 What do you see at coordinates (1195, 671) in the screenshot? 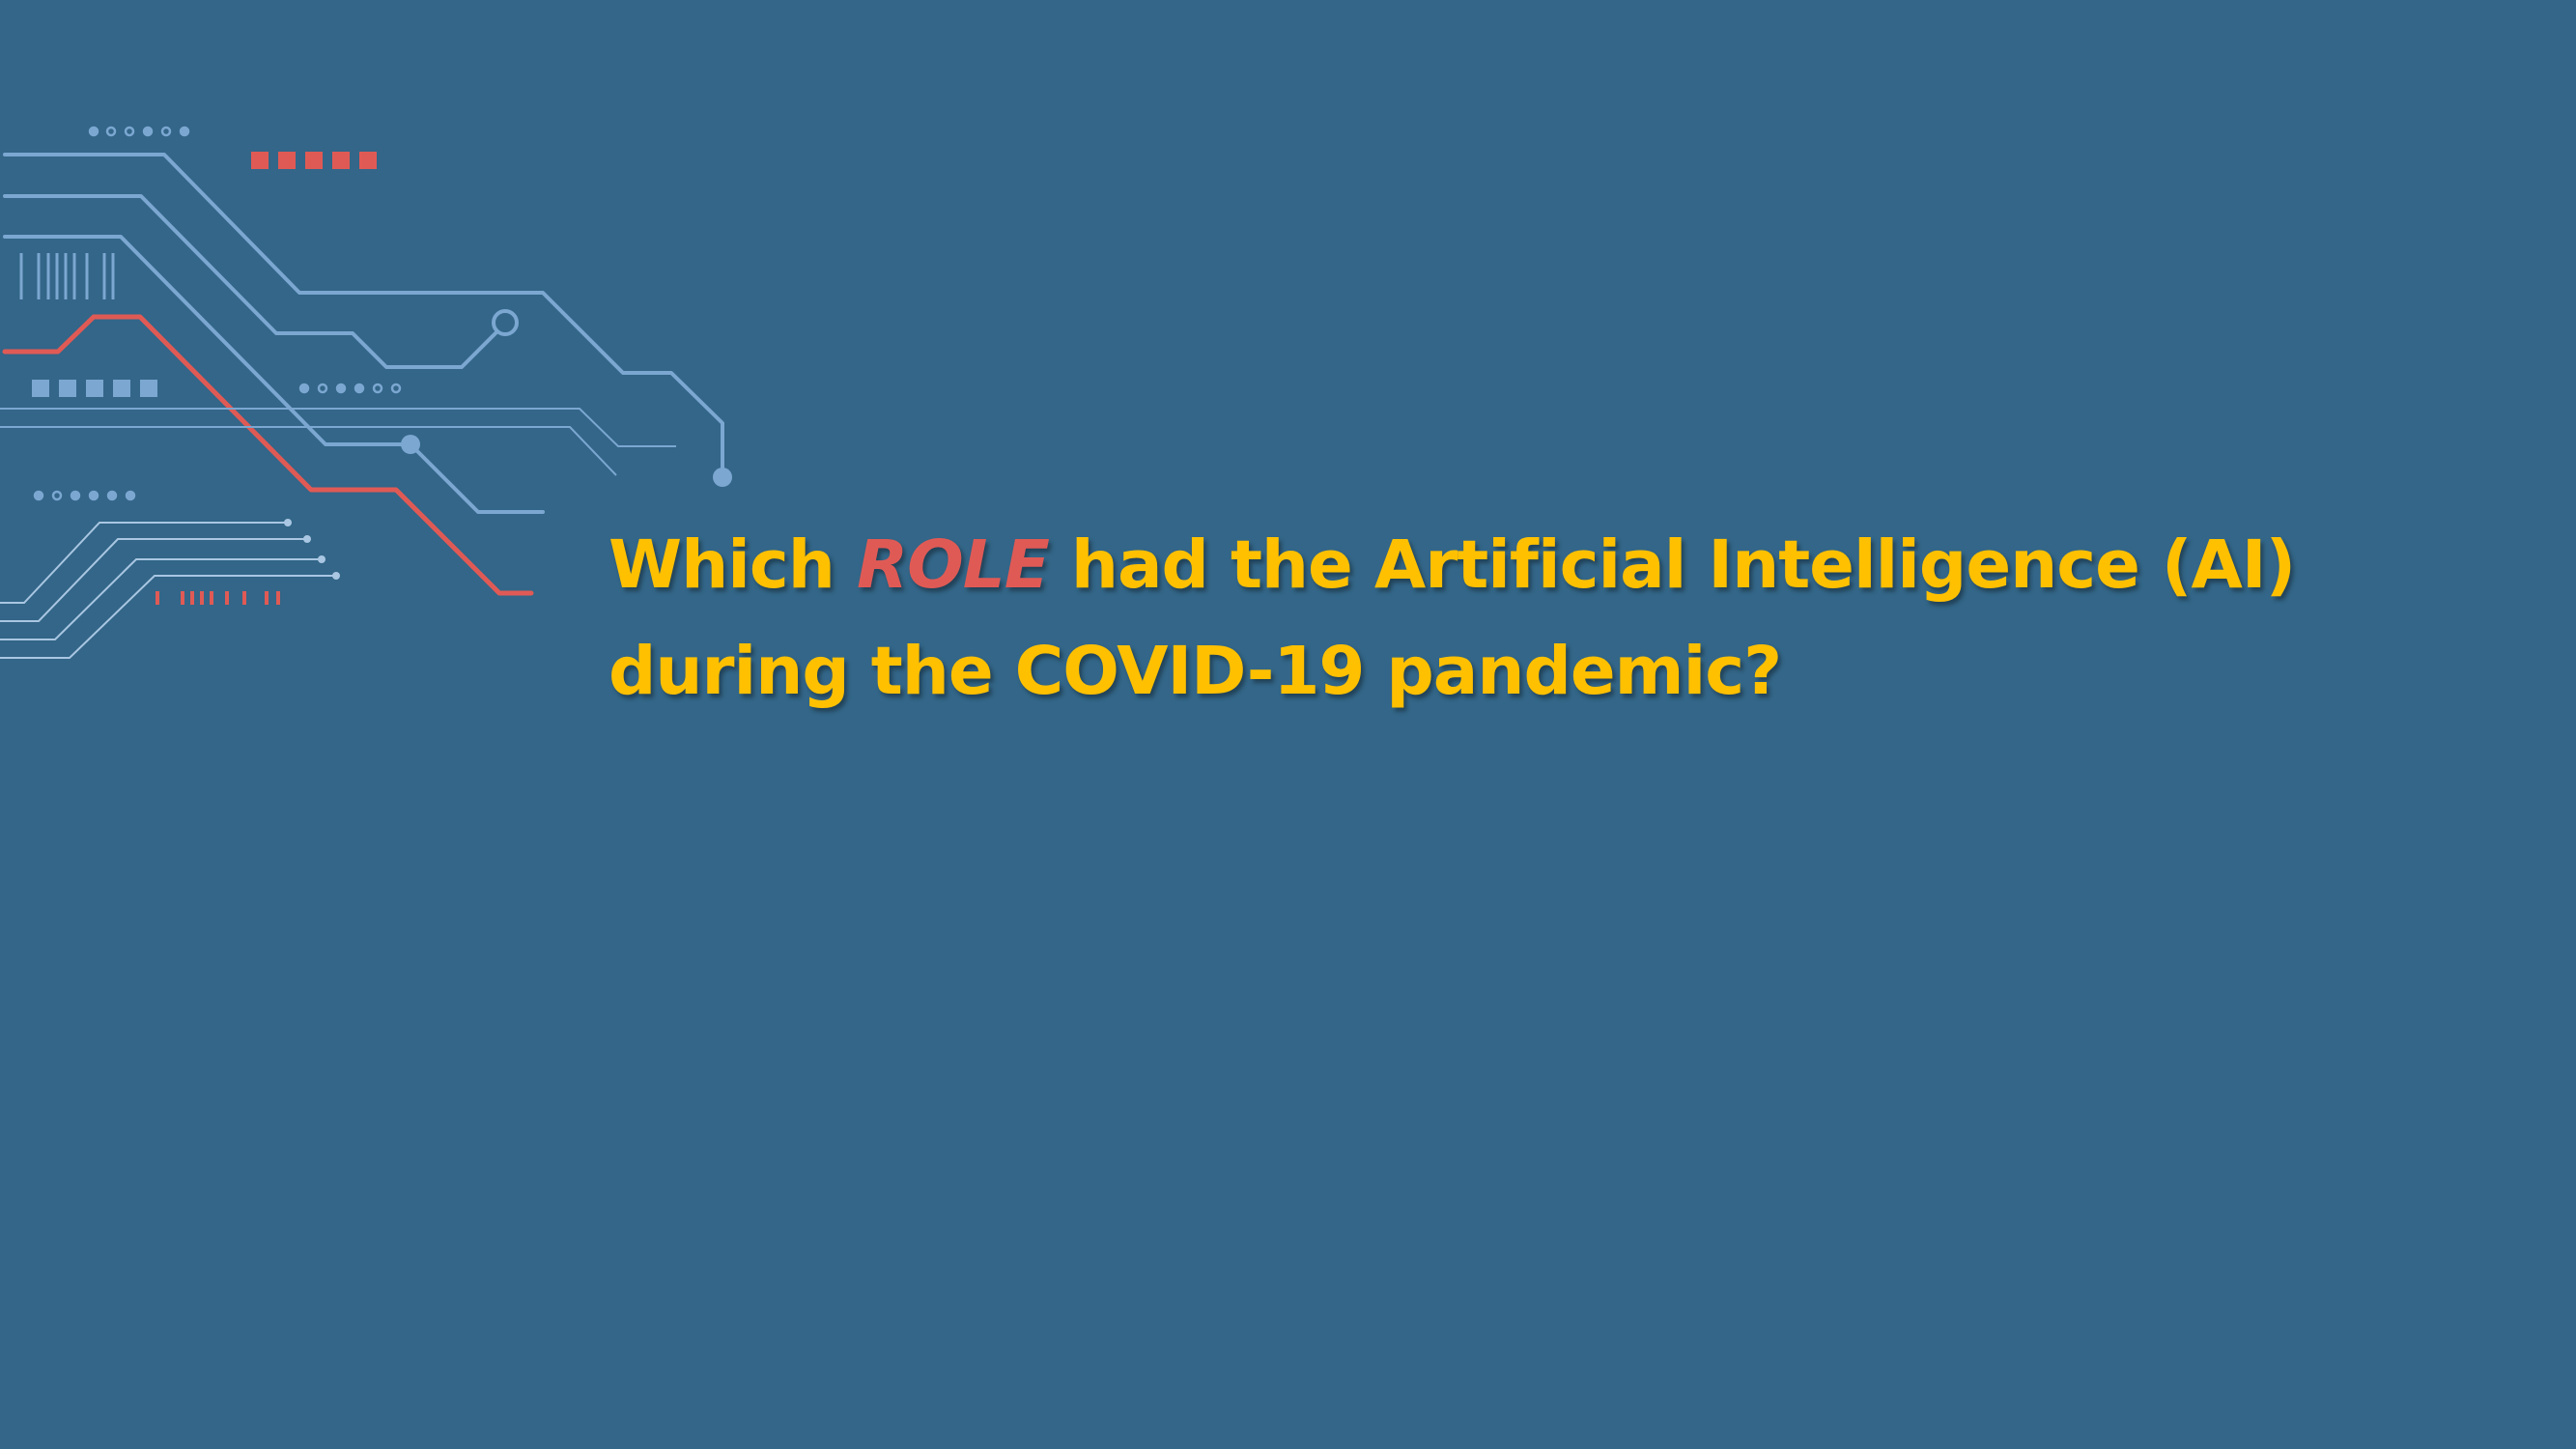
I see `title-line-2: during the COVID-19 pandemic?` at bounding box center [1195, 671].